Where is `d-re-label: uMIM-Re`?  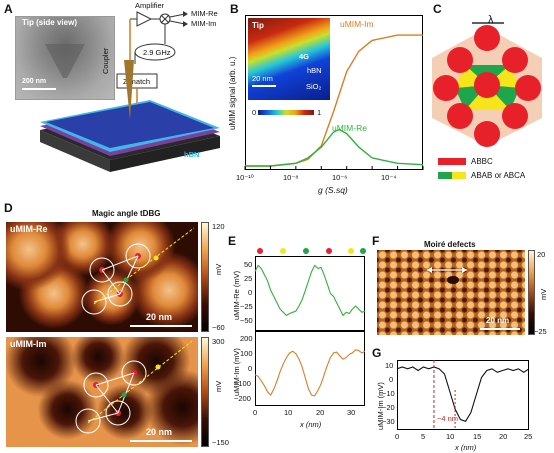
d-re-label: uMIM-Re is located at coordinates (29, 229).